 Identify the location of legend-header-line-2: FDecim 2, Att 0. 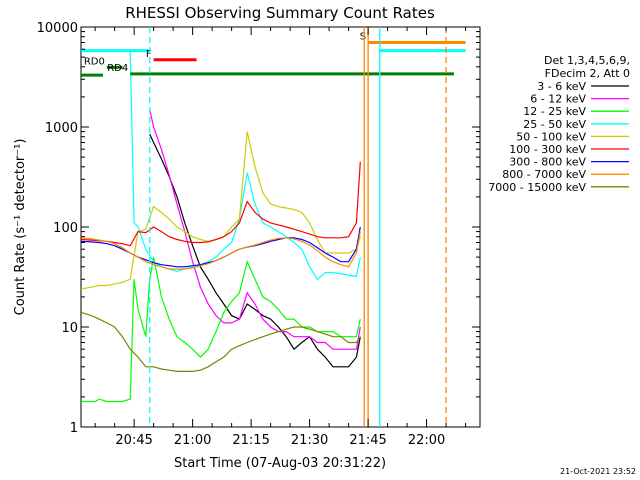
(587, 73).